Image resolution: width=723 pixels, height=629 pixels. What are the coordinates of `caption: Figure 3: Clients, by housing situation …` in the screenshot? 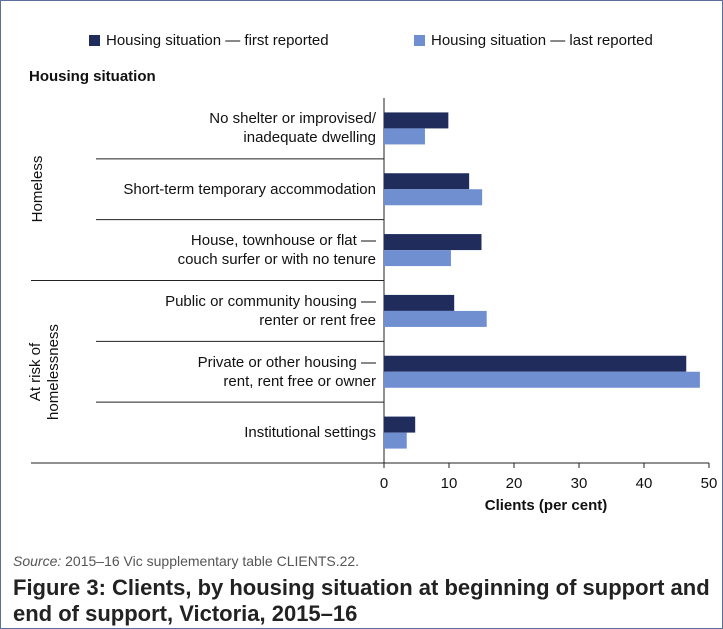 It's located at (361, 600).